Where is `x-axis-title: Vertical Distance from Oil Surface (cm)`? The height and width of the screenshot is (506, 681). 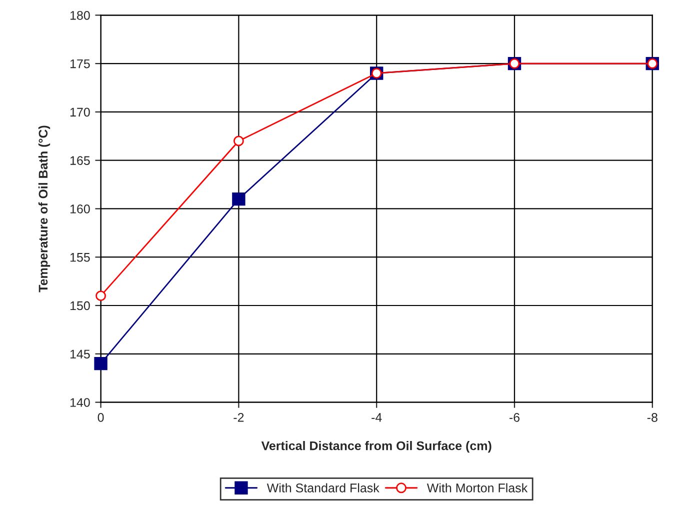 x-axis-title: Vertical Distance from Oil Surface (cm) is located at coordinates (376, 447).